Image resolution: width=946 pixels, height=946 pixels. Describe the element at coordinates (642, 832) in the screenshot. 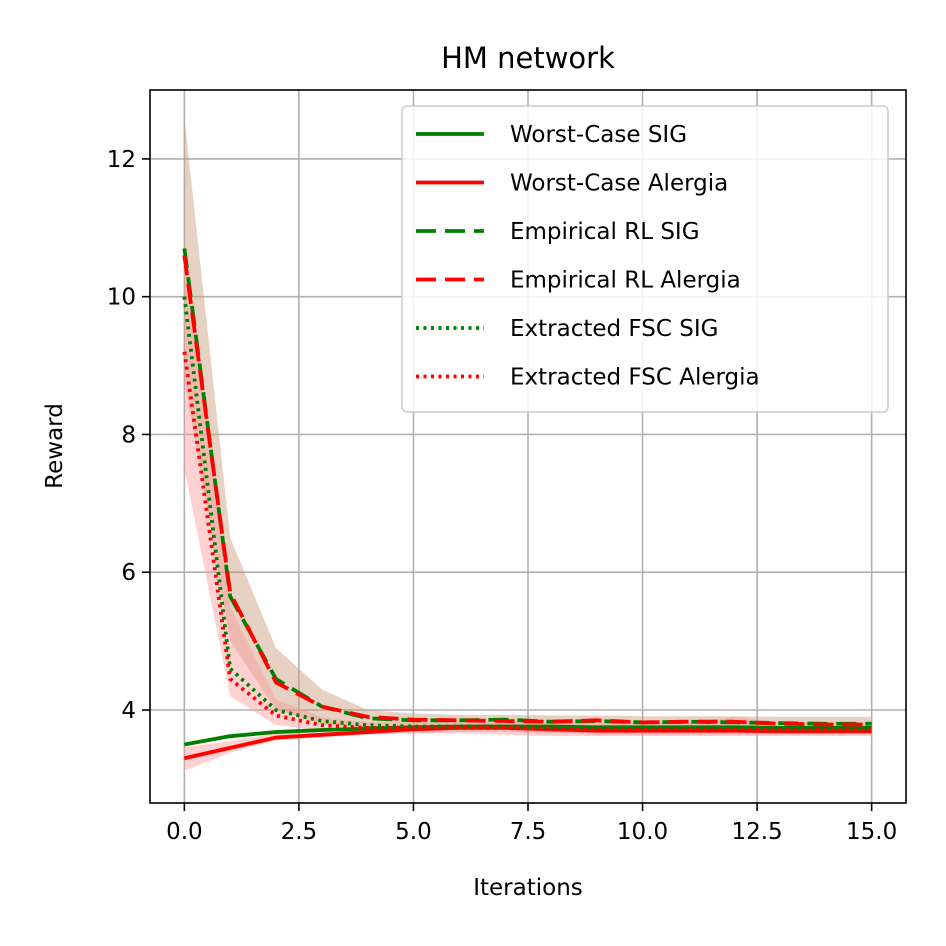

I see `x-tick-label: 10.0` at that location.